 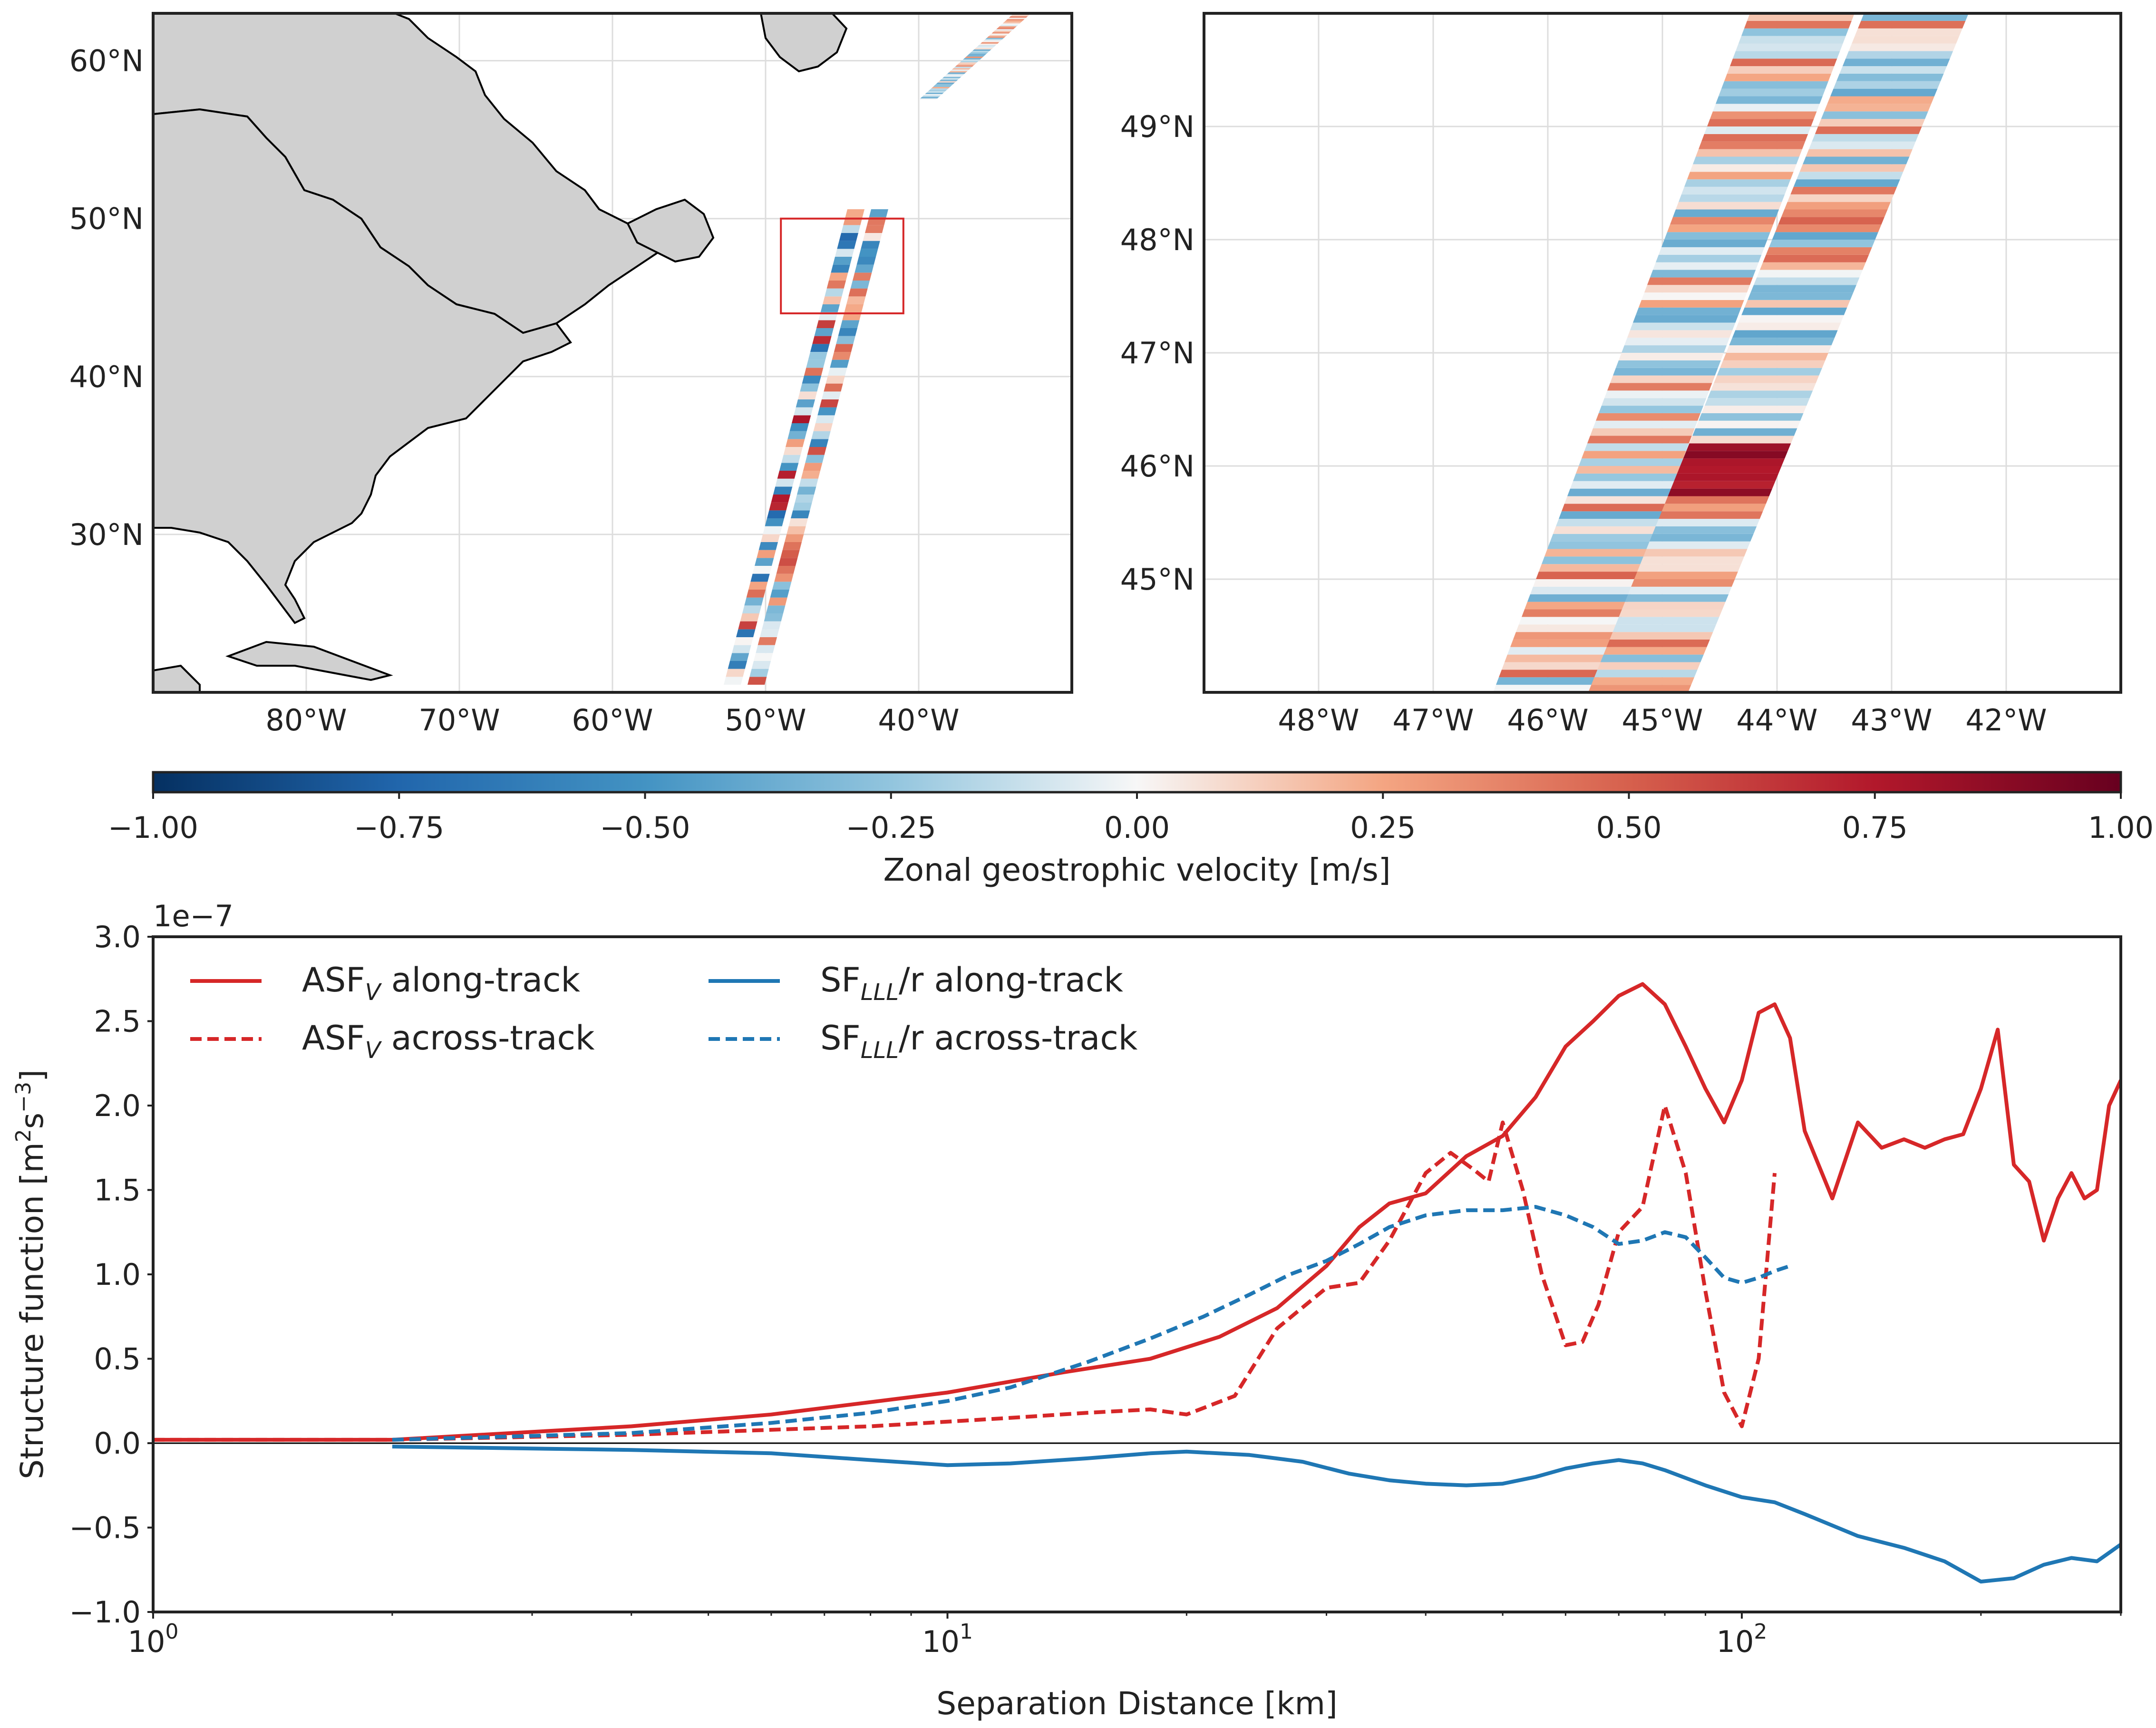 What do you see at coordinates (117, 1274) in the screenshot?
I see `y-tick-label: 1.0` at bounding box center [117, 1274].